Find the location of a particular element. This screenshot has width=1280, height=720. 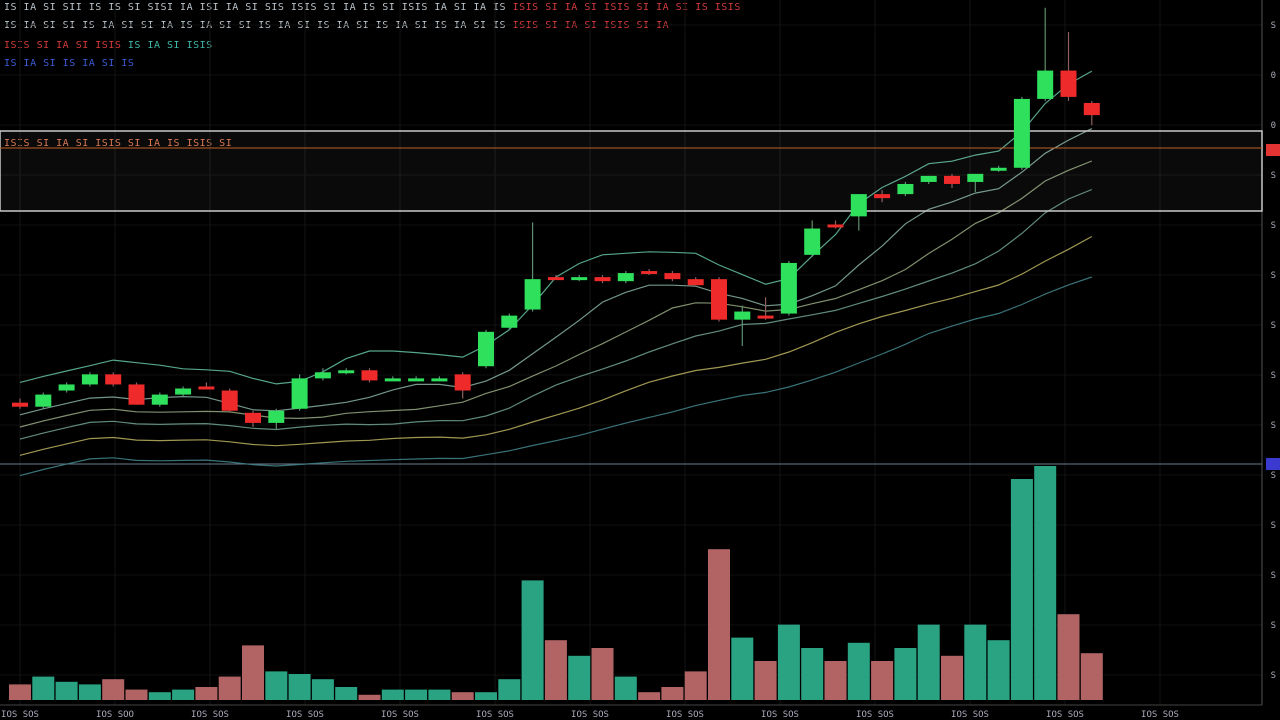

current-price-marker is located at coordinates (1273, 150).